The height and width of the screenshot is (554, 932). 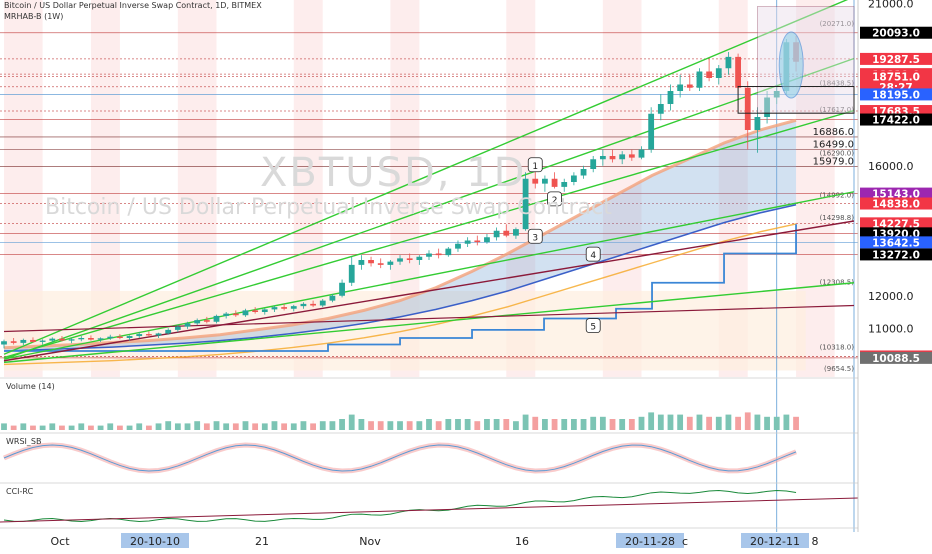 I want to click on wave-marker-box, so click(x=593, y=326).